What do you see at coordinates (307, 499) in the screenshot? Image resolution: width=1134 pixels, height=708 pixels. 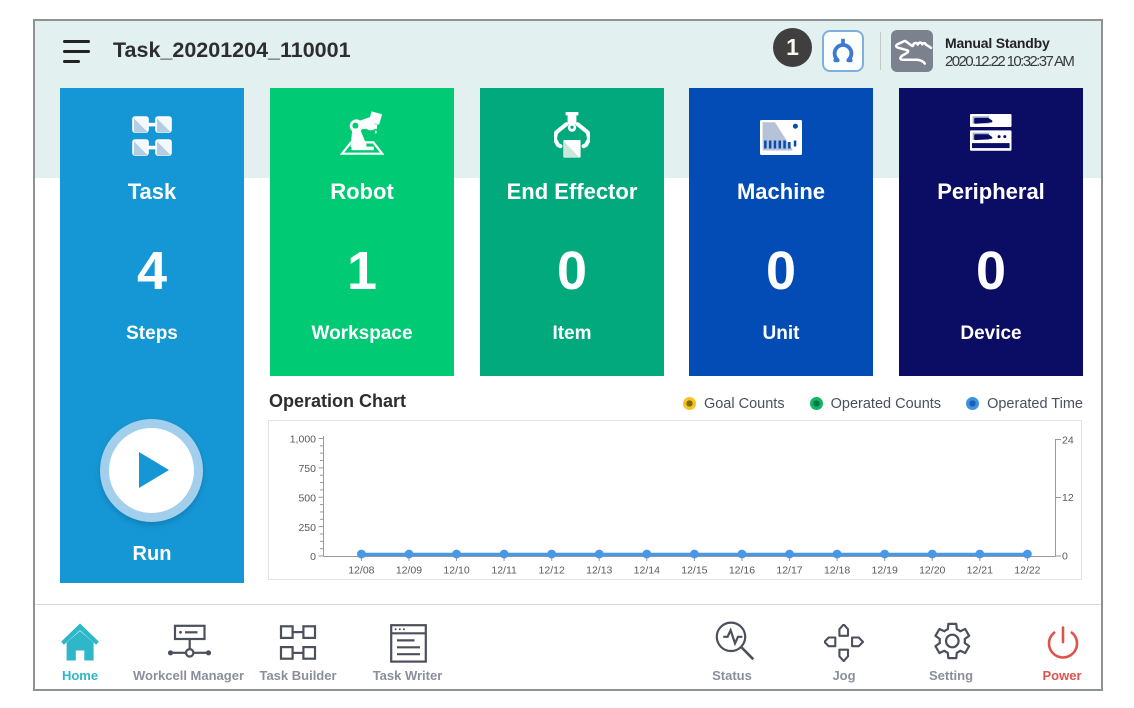 I see `svg-text: 500` at bounding box center [307, 499].